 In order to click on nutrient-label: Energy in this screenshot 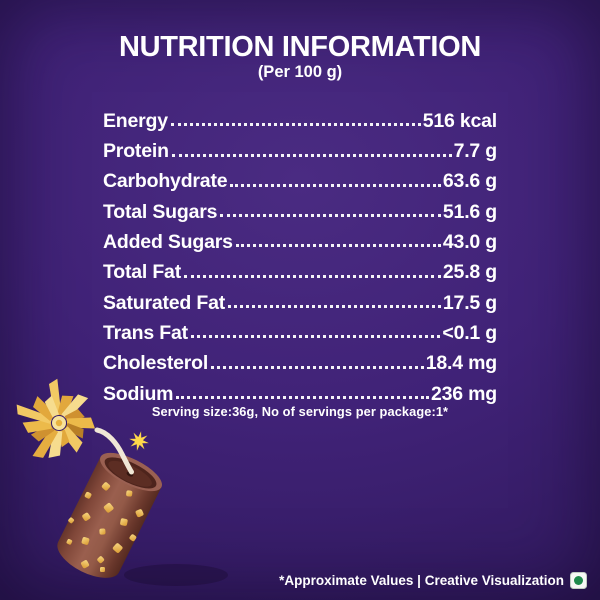, I will do `click(135, 120)`.